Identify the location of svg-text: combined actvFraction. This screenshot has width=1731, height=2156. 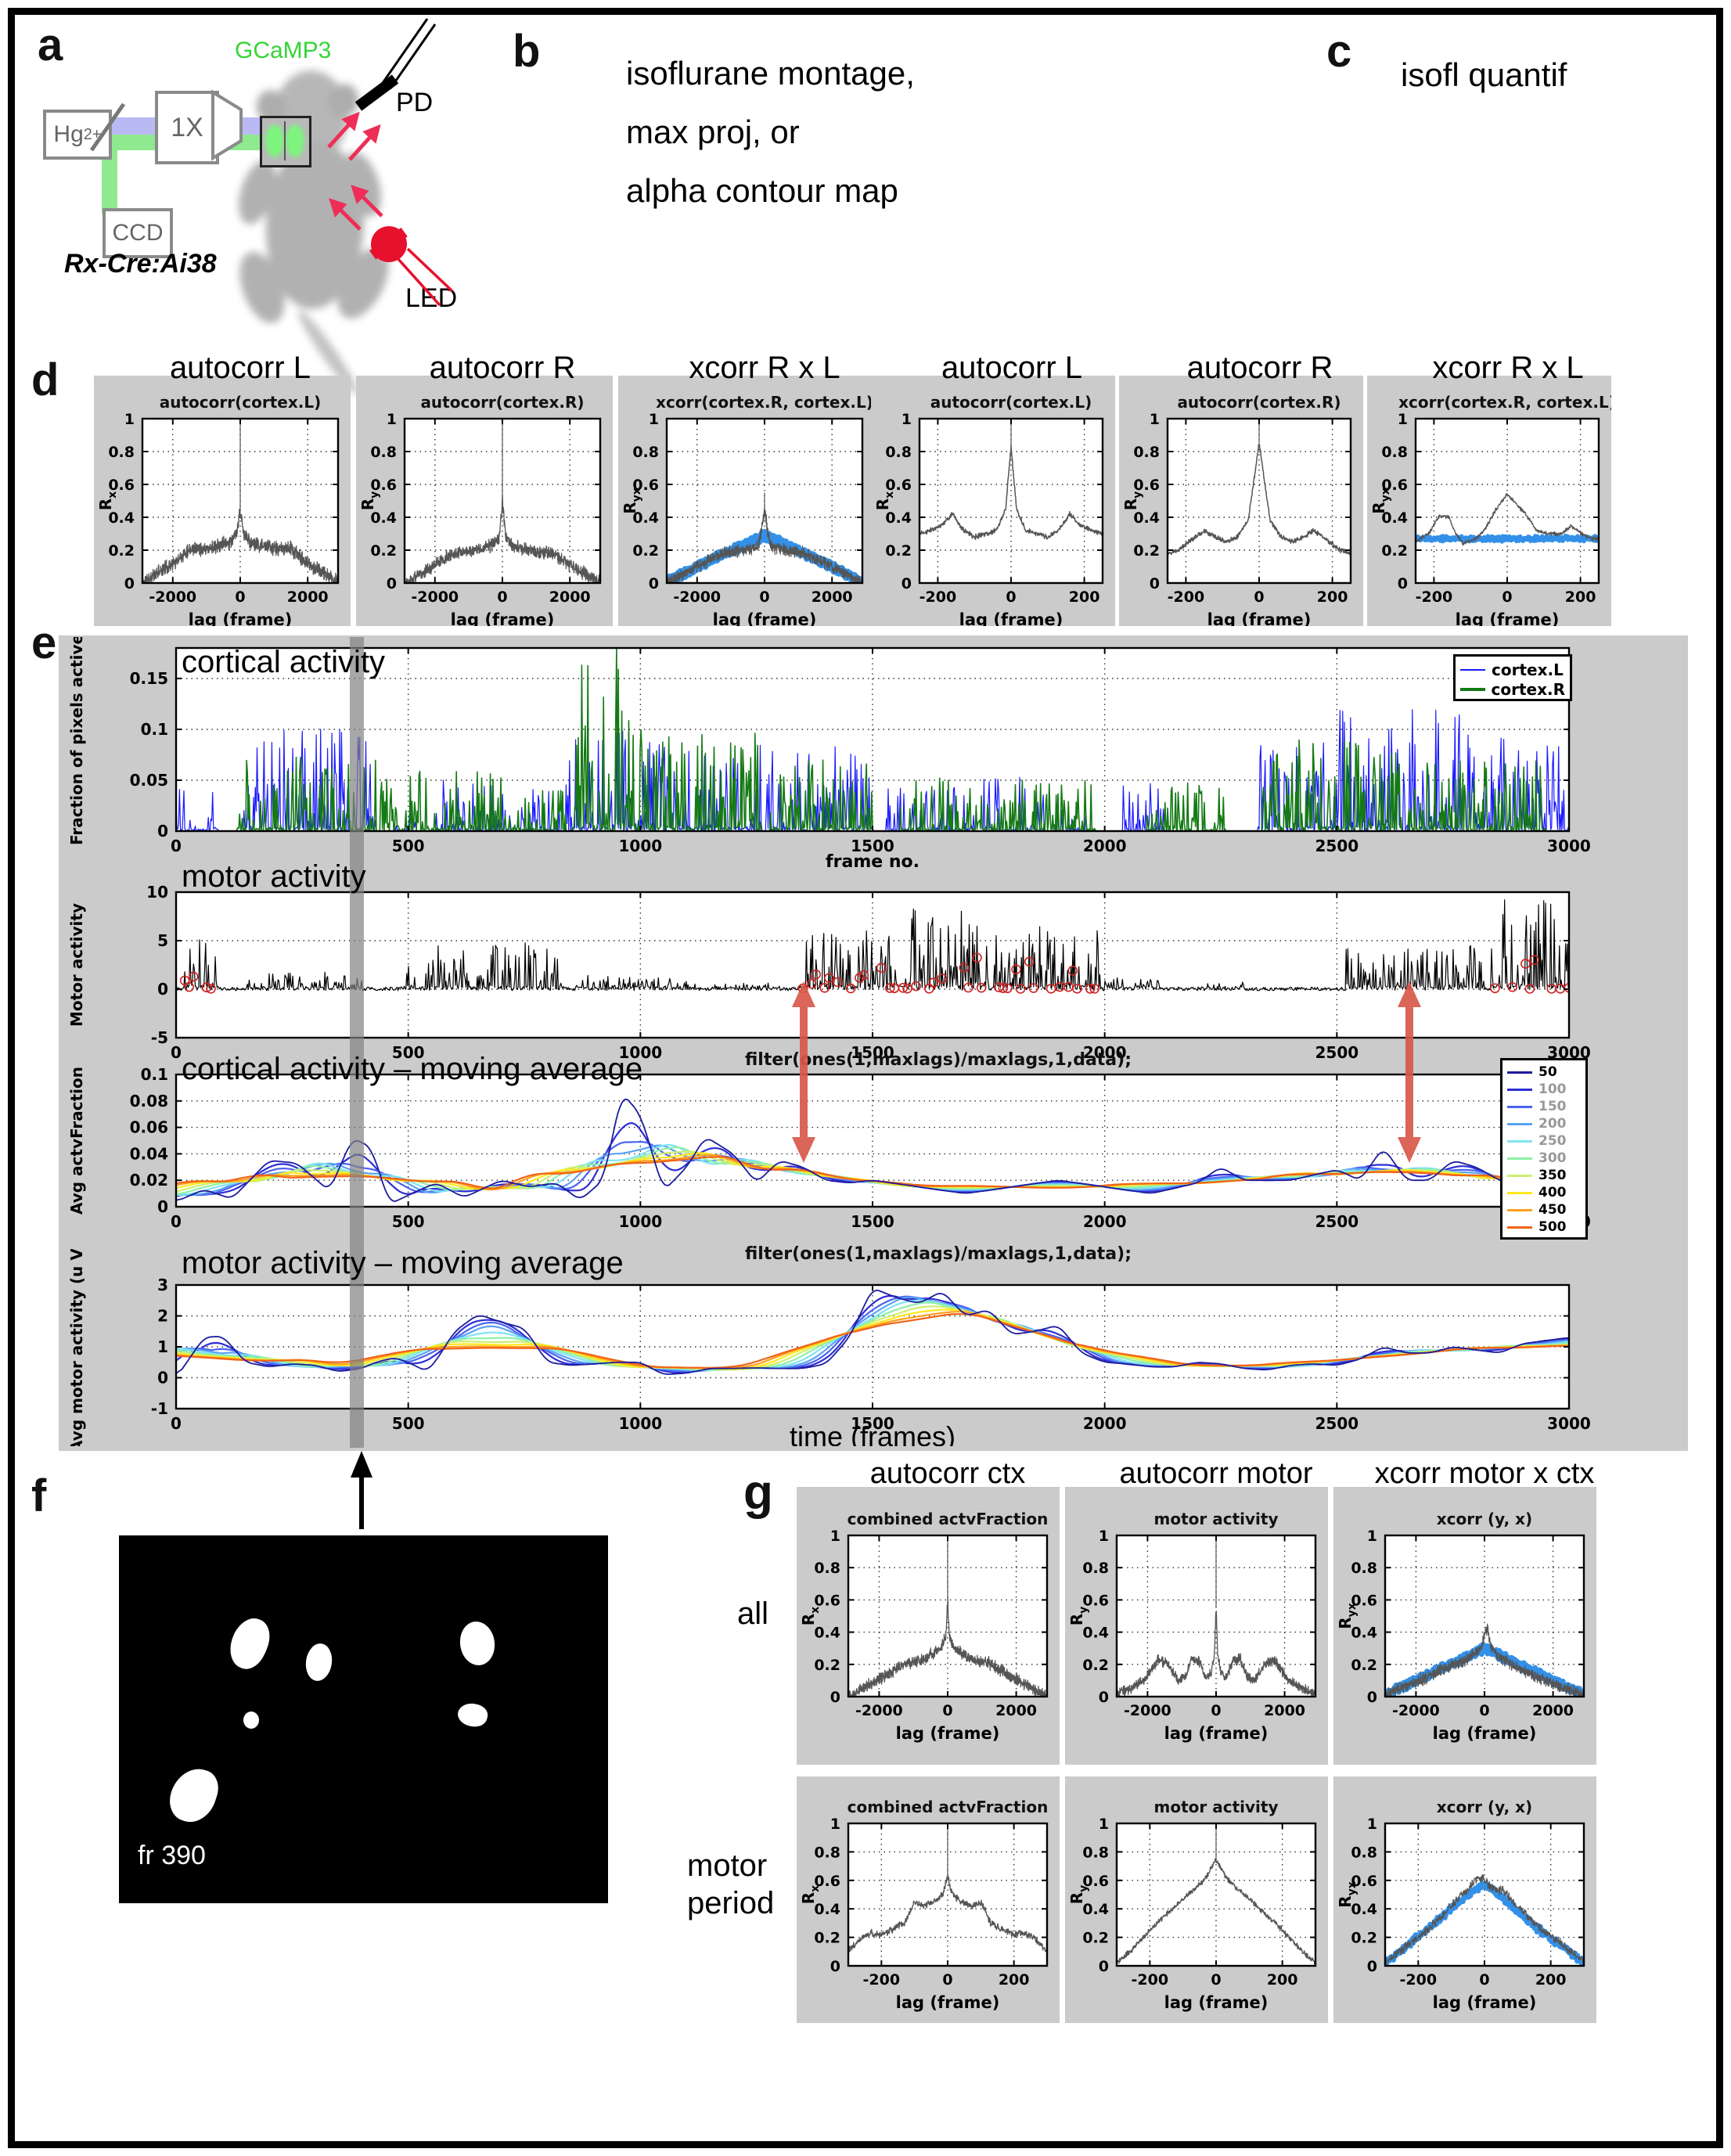
(948, 1807).